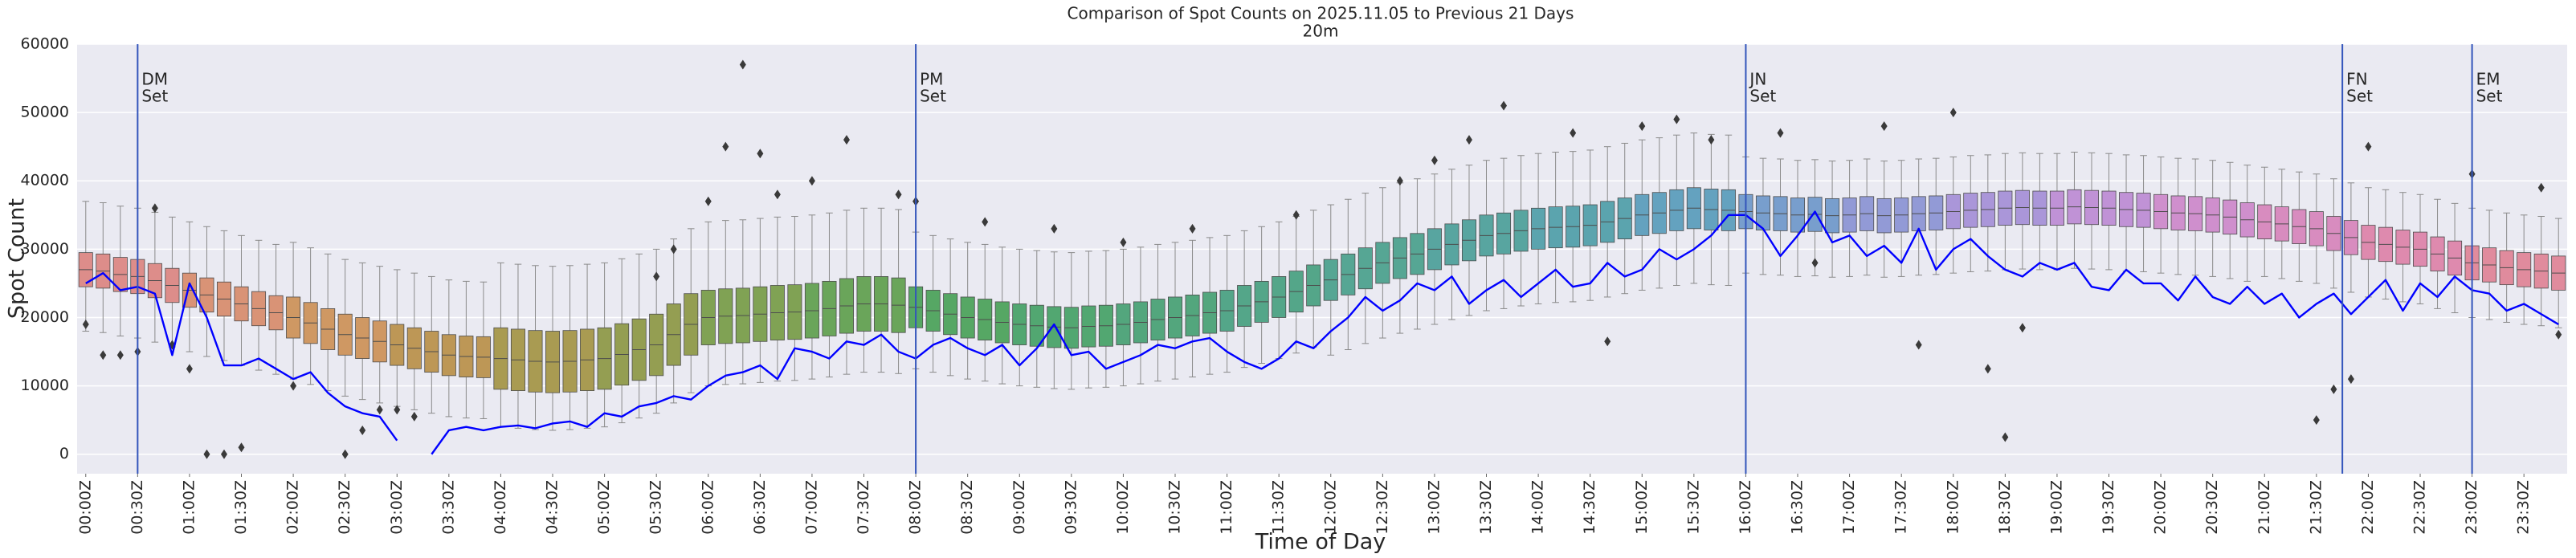 The height and width of the screenshot is (558, 2576). What do you see at coordinates (154, 79) in the screenshot?
I see `annotation-label: DM` at bounding box center [154, 79].